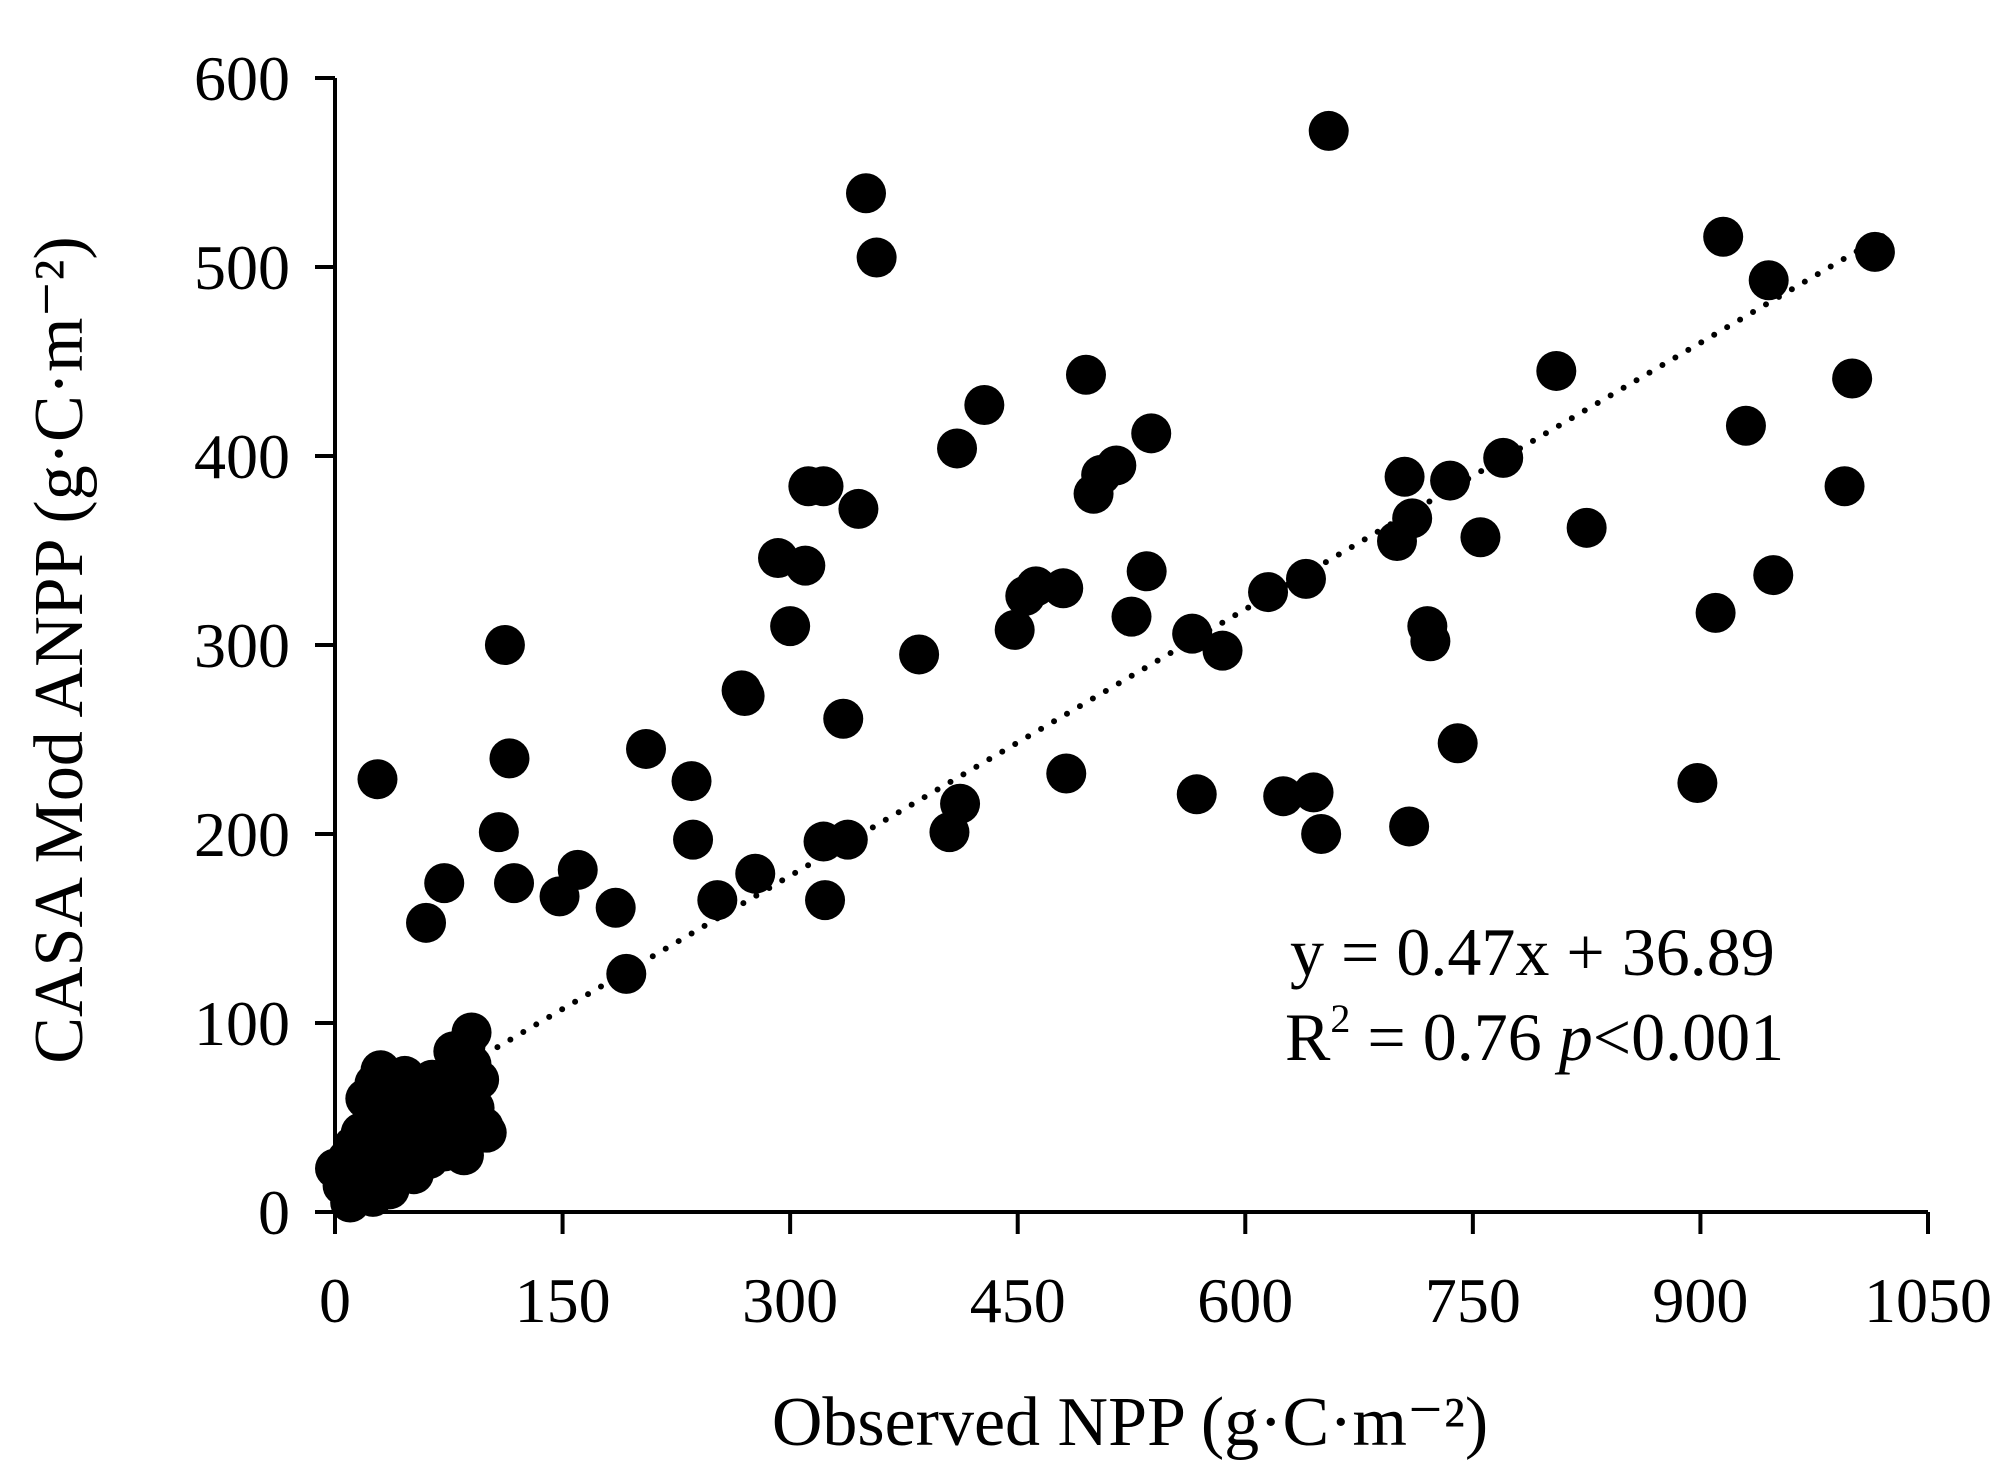 The image size is (2015, 1473). Describe the element at coordinates (1688, 1037) in the screenshot. I see `p-value: <0.001` at that location.